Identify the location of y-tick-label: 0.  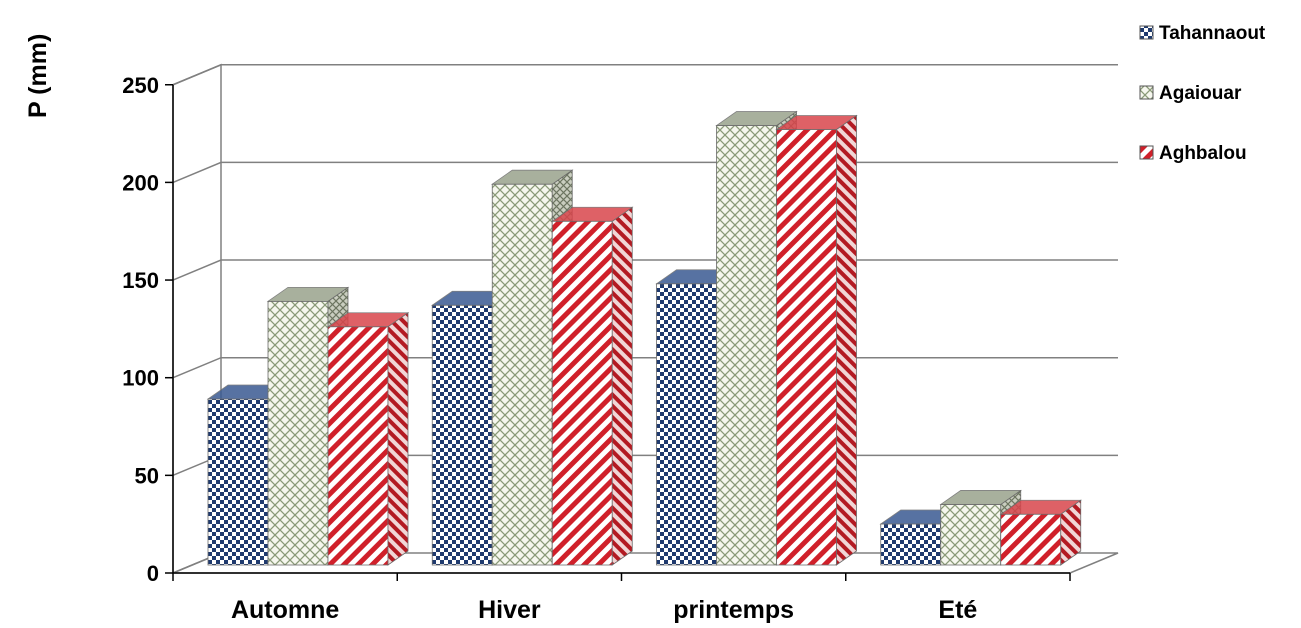
(153, 573).